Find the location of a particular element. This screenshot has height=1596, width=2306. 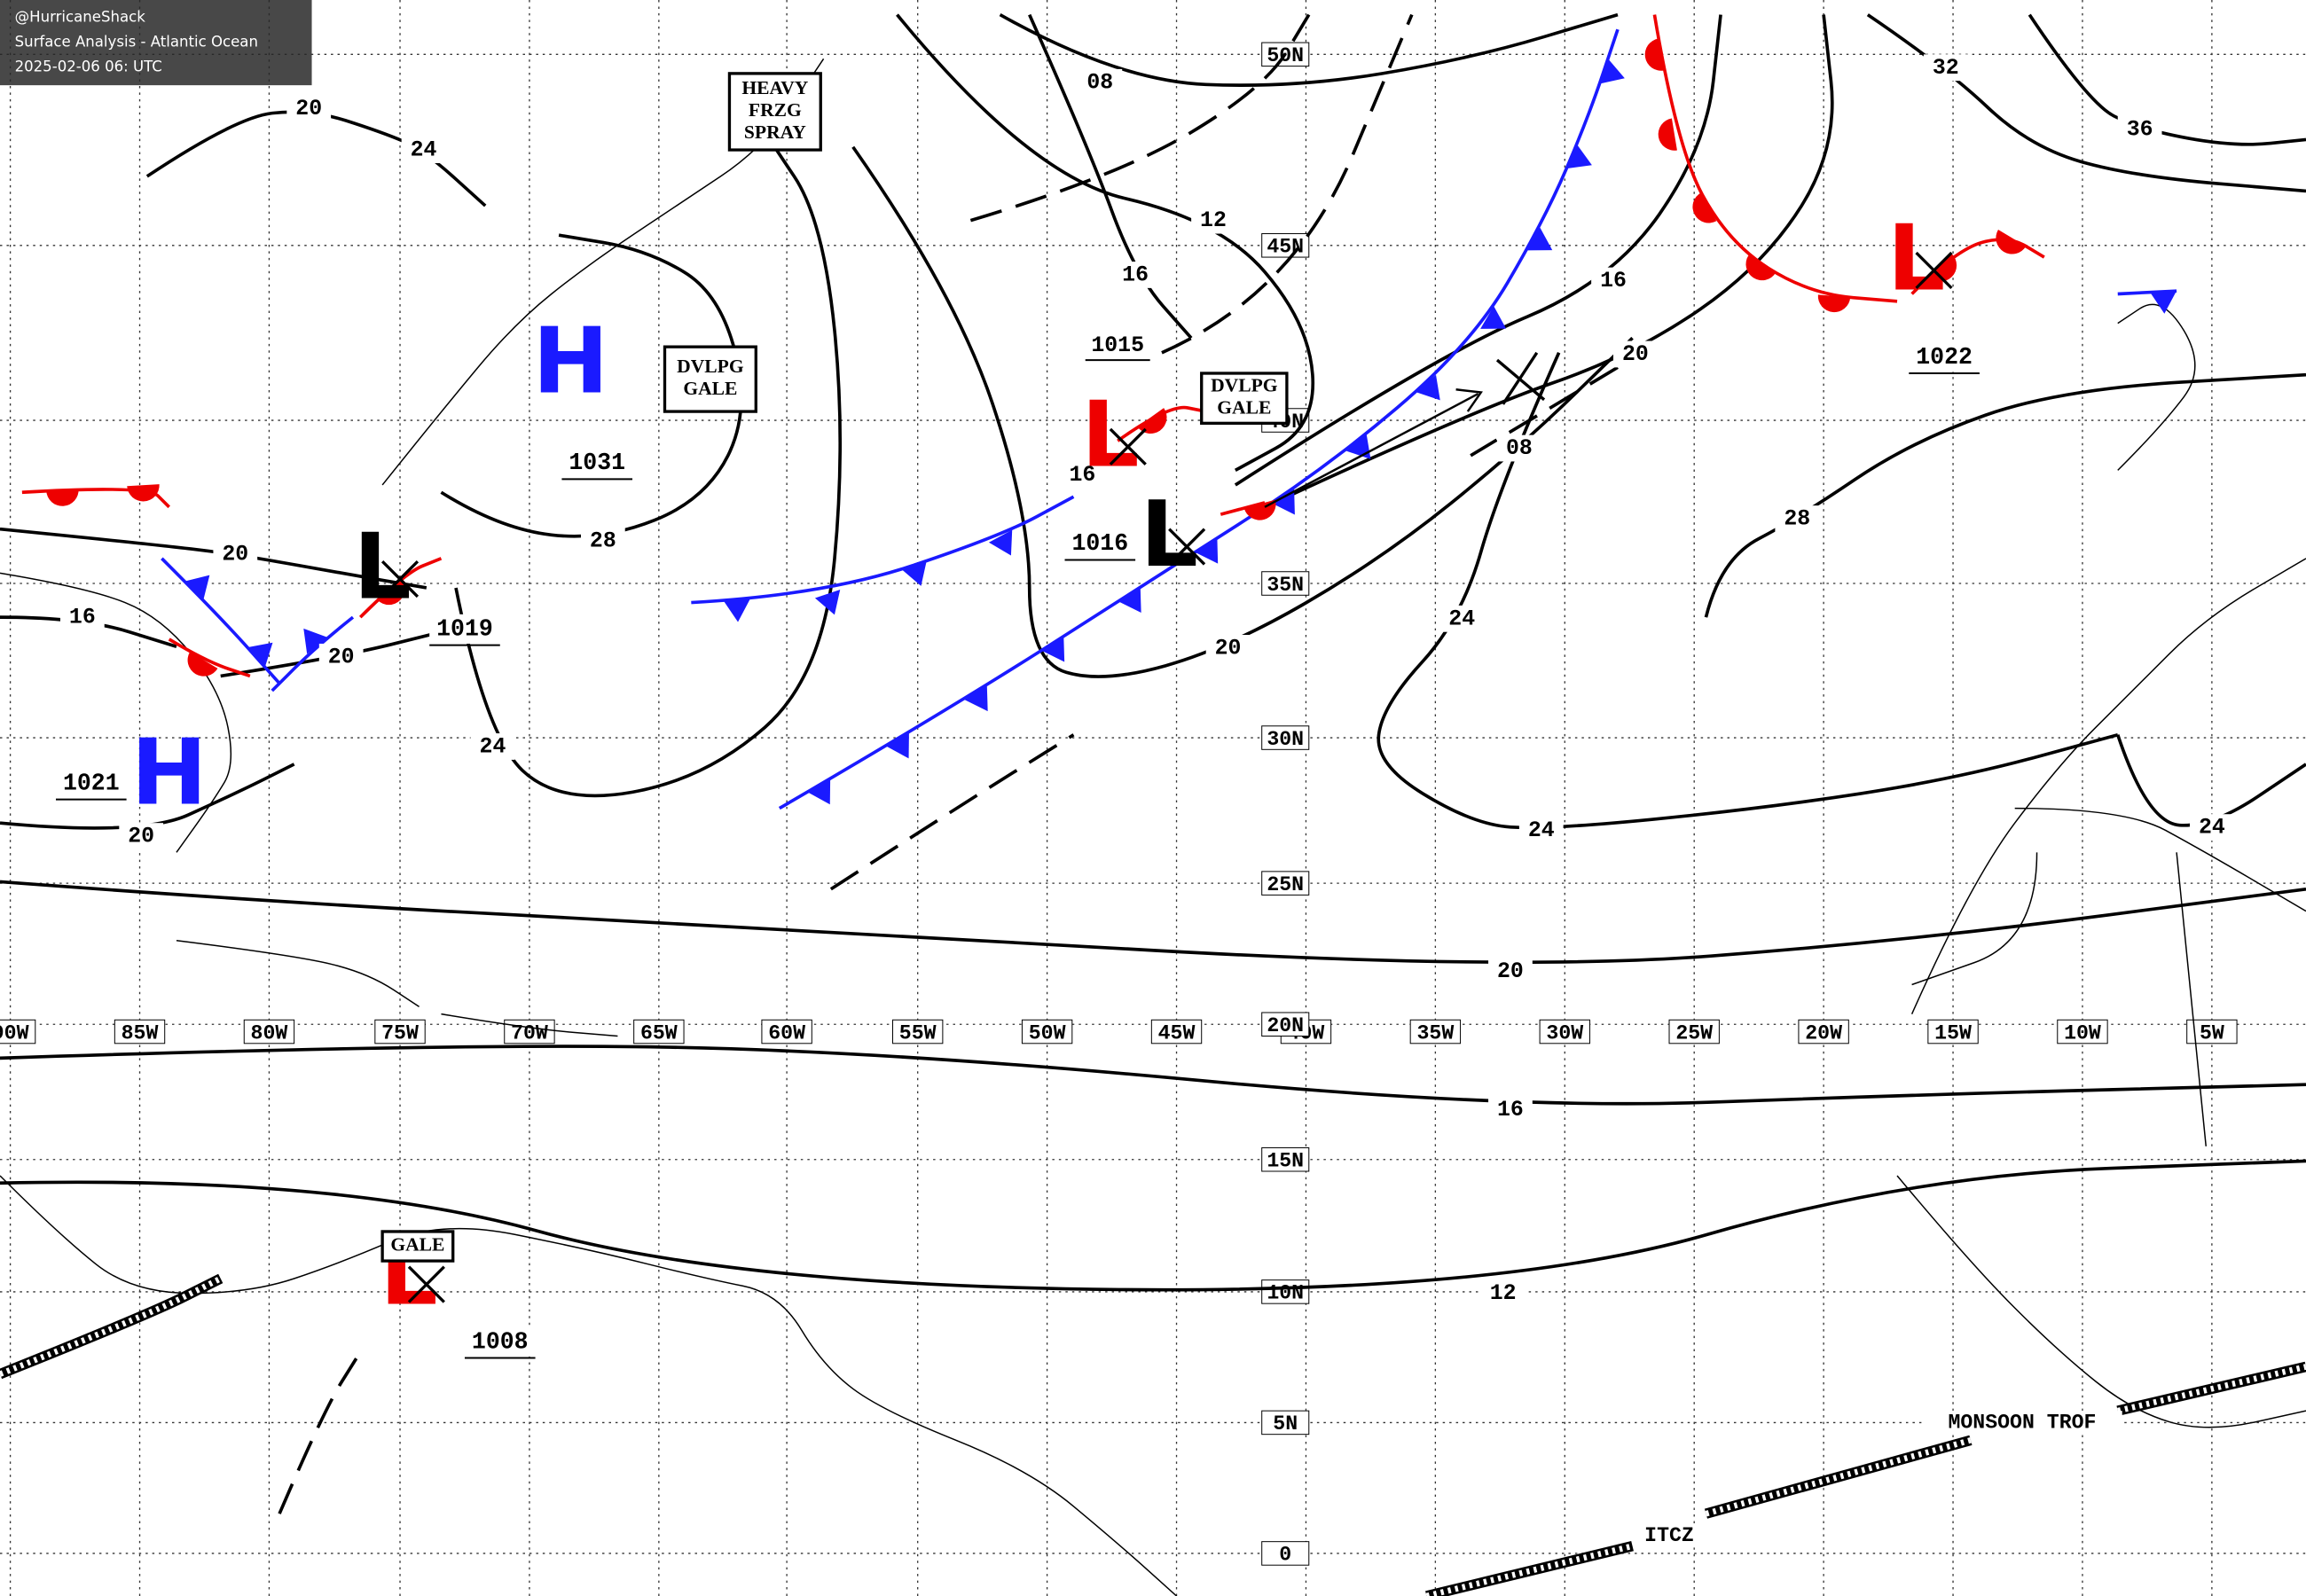

isobar-label: 1015 is located at coordinates (1117, 346).